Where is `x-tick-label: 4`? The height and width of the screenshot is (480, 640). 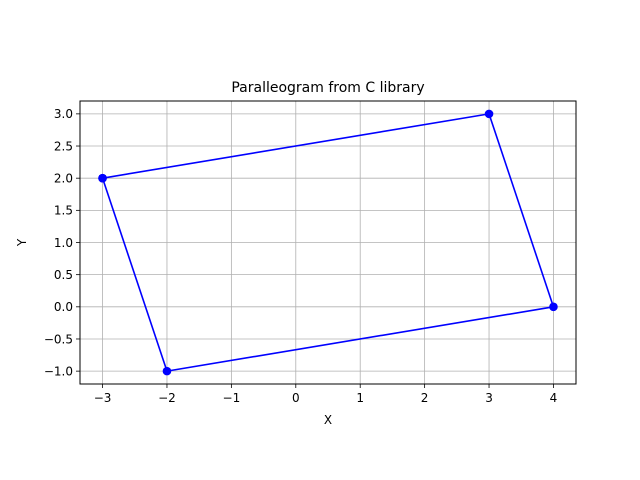 x-tick-label: 4 is located at coordinates (554, 398).